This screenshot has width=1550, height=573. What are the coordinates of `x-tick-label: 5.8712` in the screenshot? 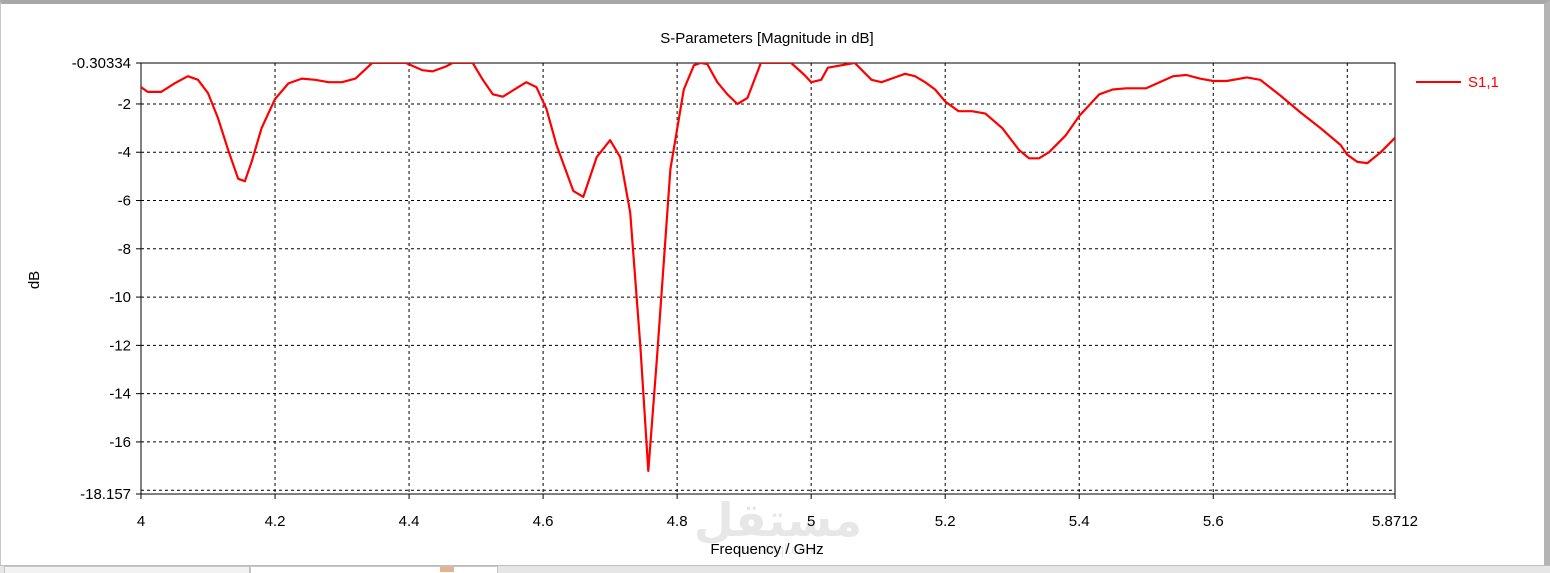 It's located at (1395, 521).